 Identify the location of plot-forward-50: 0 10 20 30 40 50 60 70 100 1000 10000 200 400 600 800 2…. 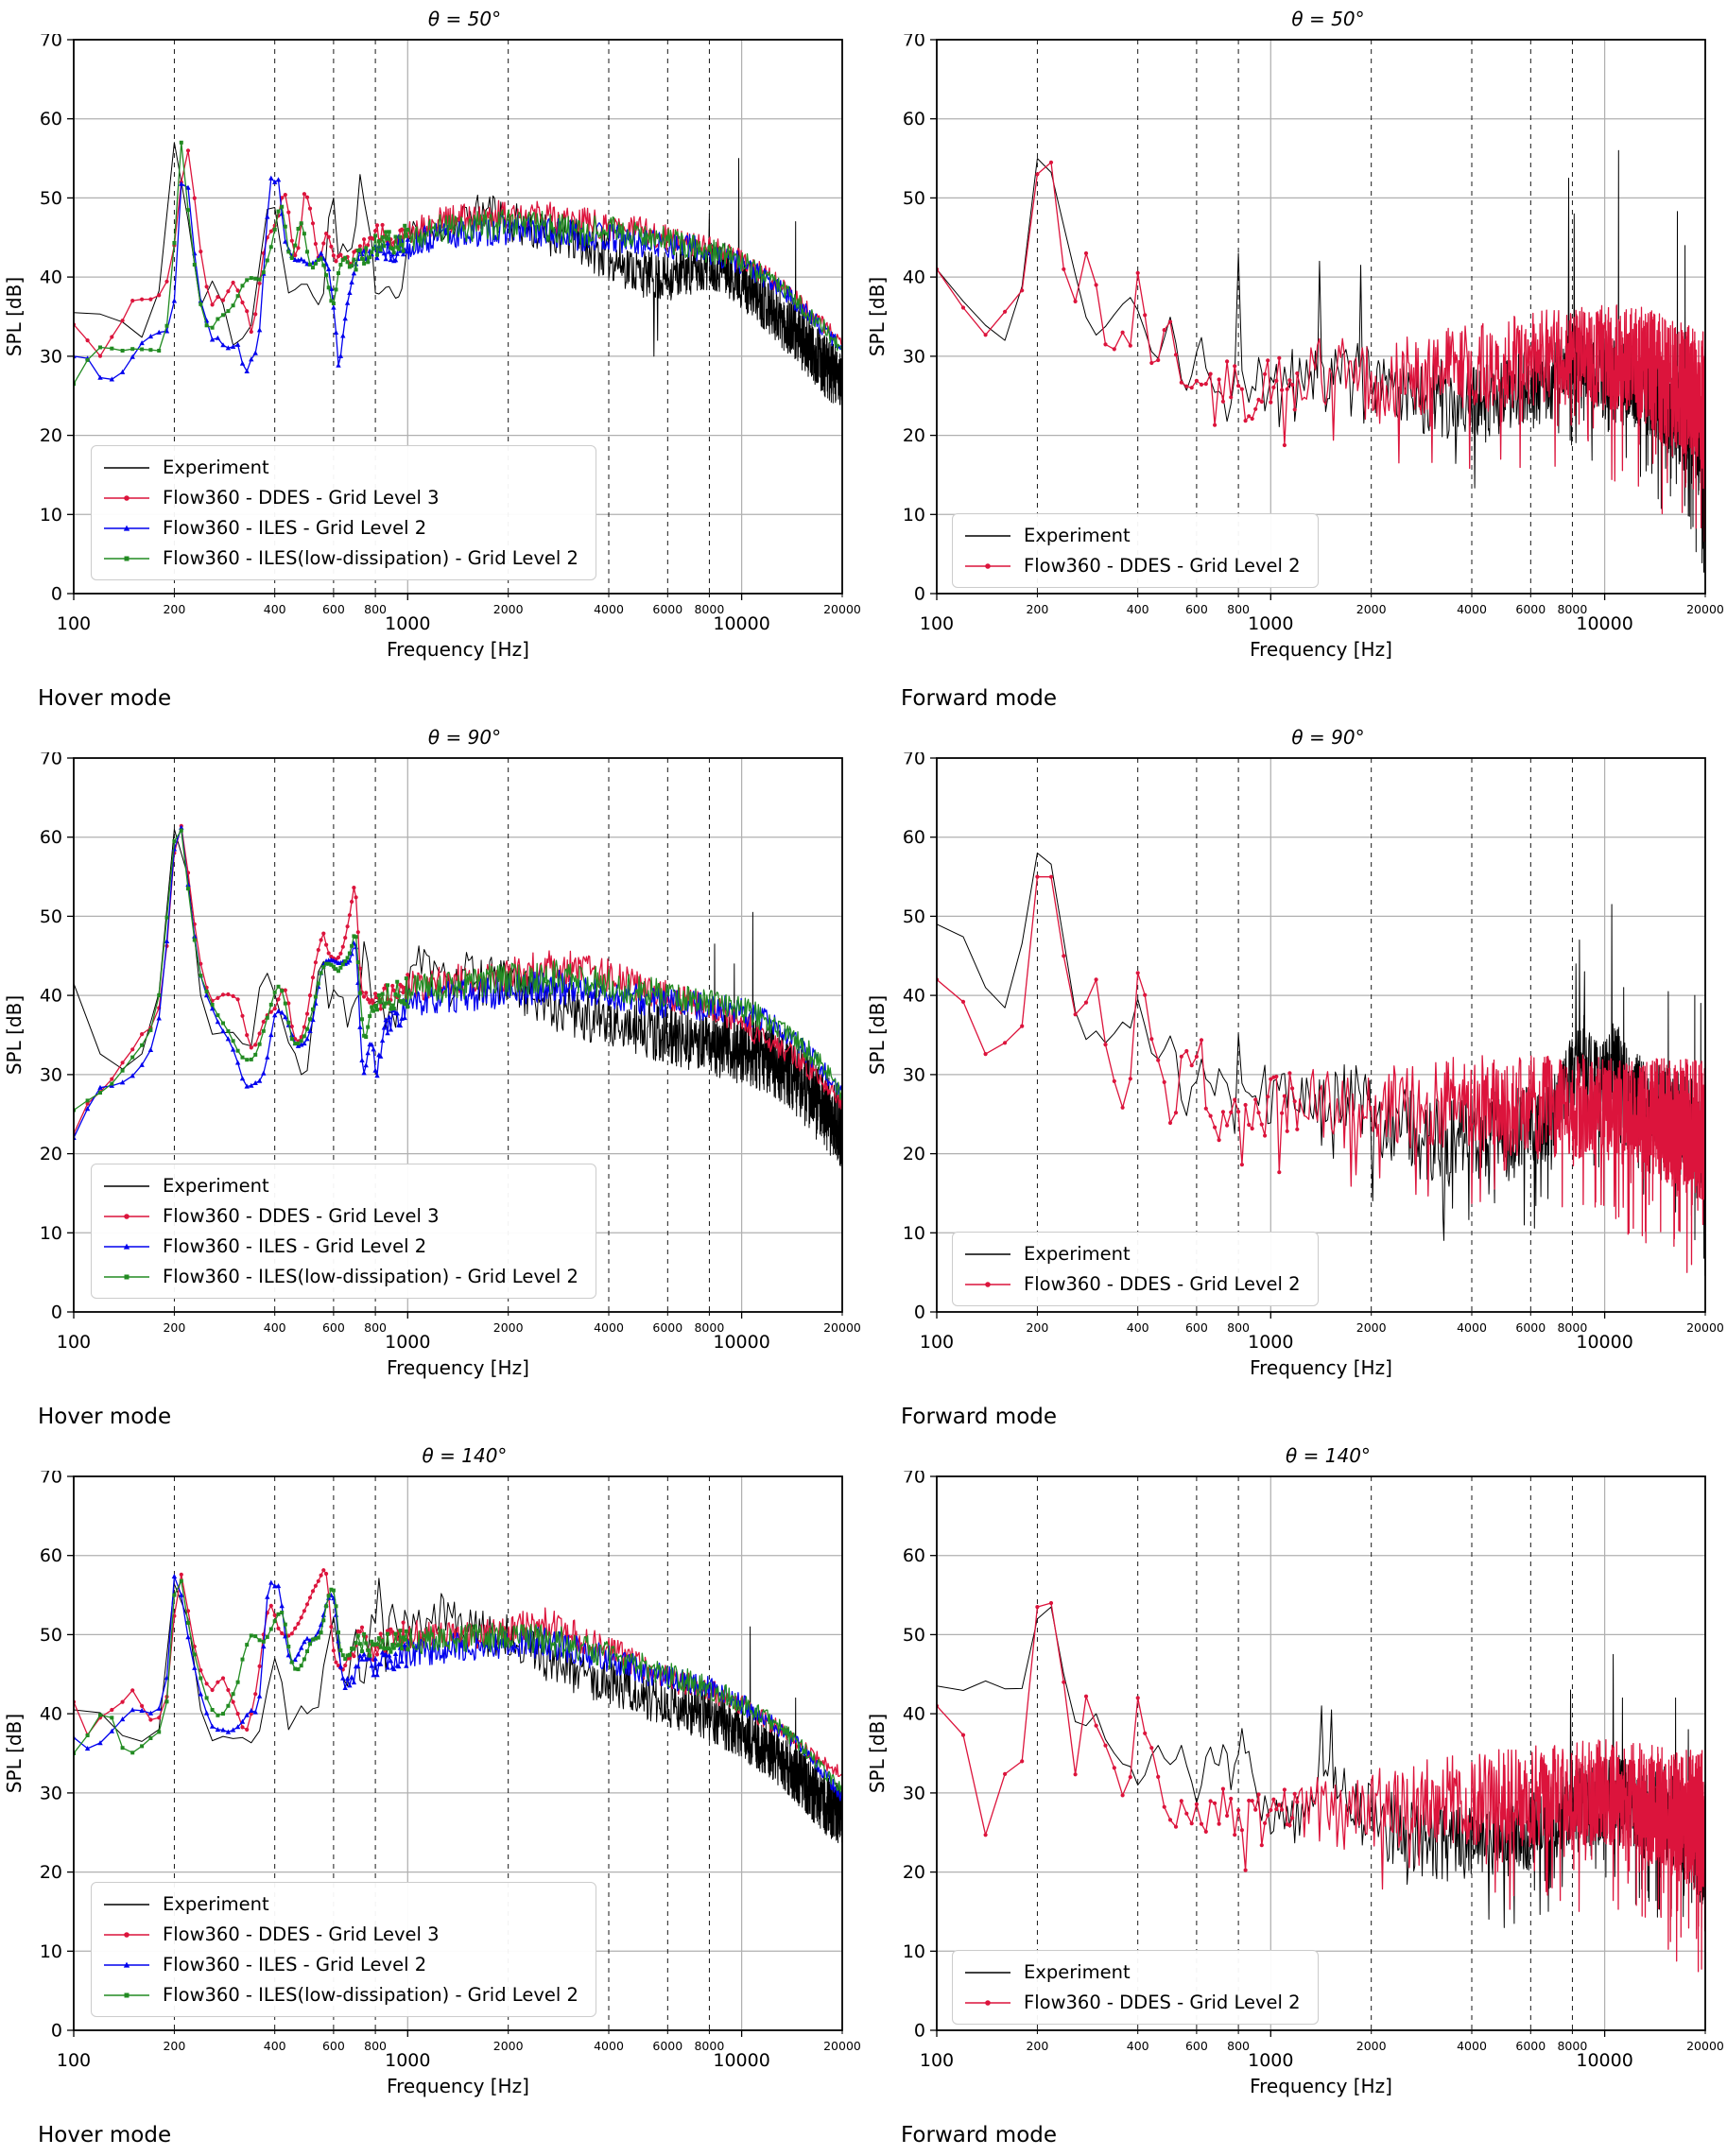
(1295, 347).